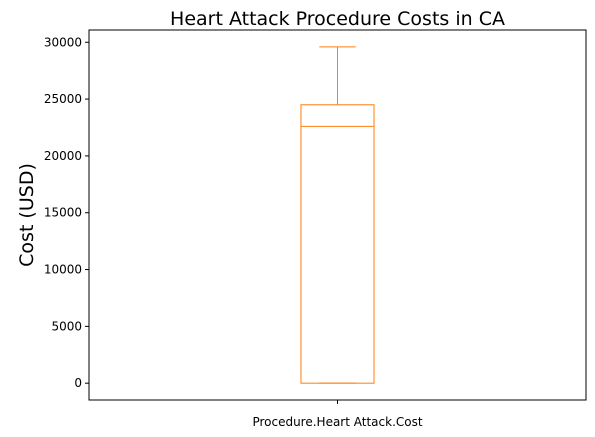 The height and width of the screenshot is (437, 595). I want to click on y-tick-label: 0, so click(78, 383).